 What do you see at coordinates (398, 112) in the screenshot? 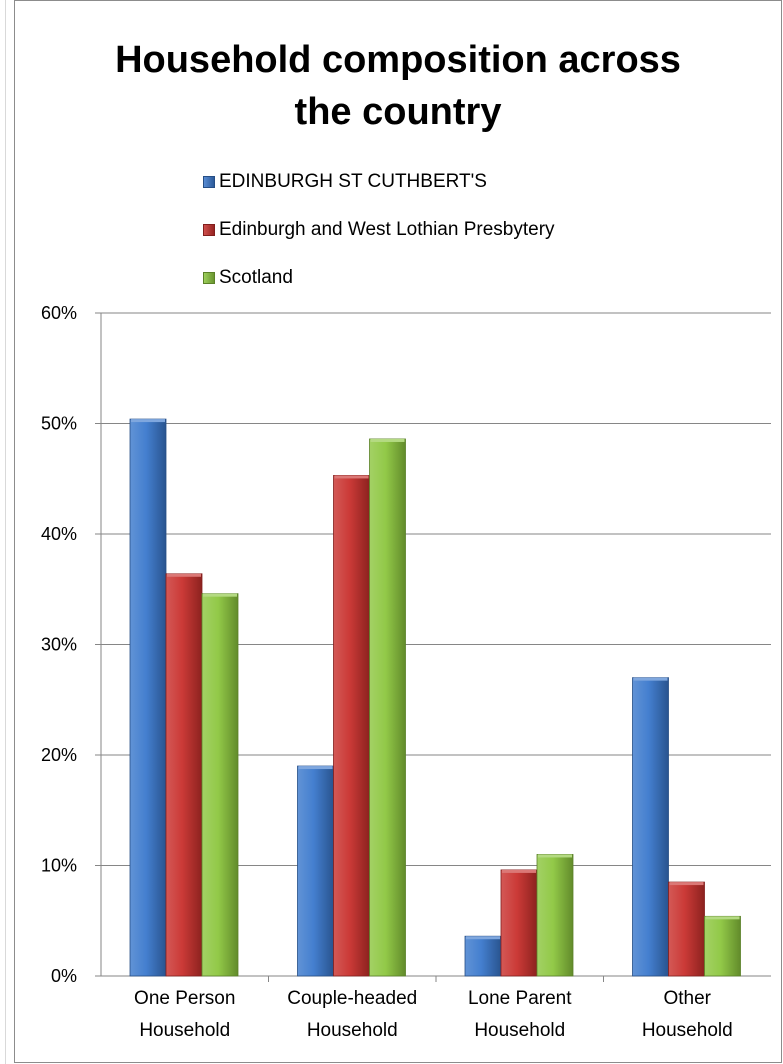
I see `chart-title-line-2: the country` at bounding box center [398, 112].